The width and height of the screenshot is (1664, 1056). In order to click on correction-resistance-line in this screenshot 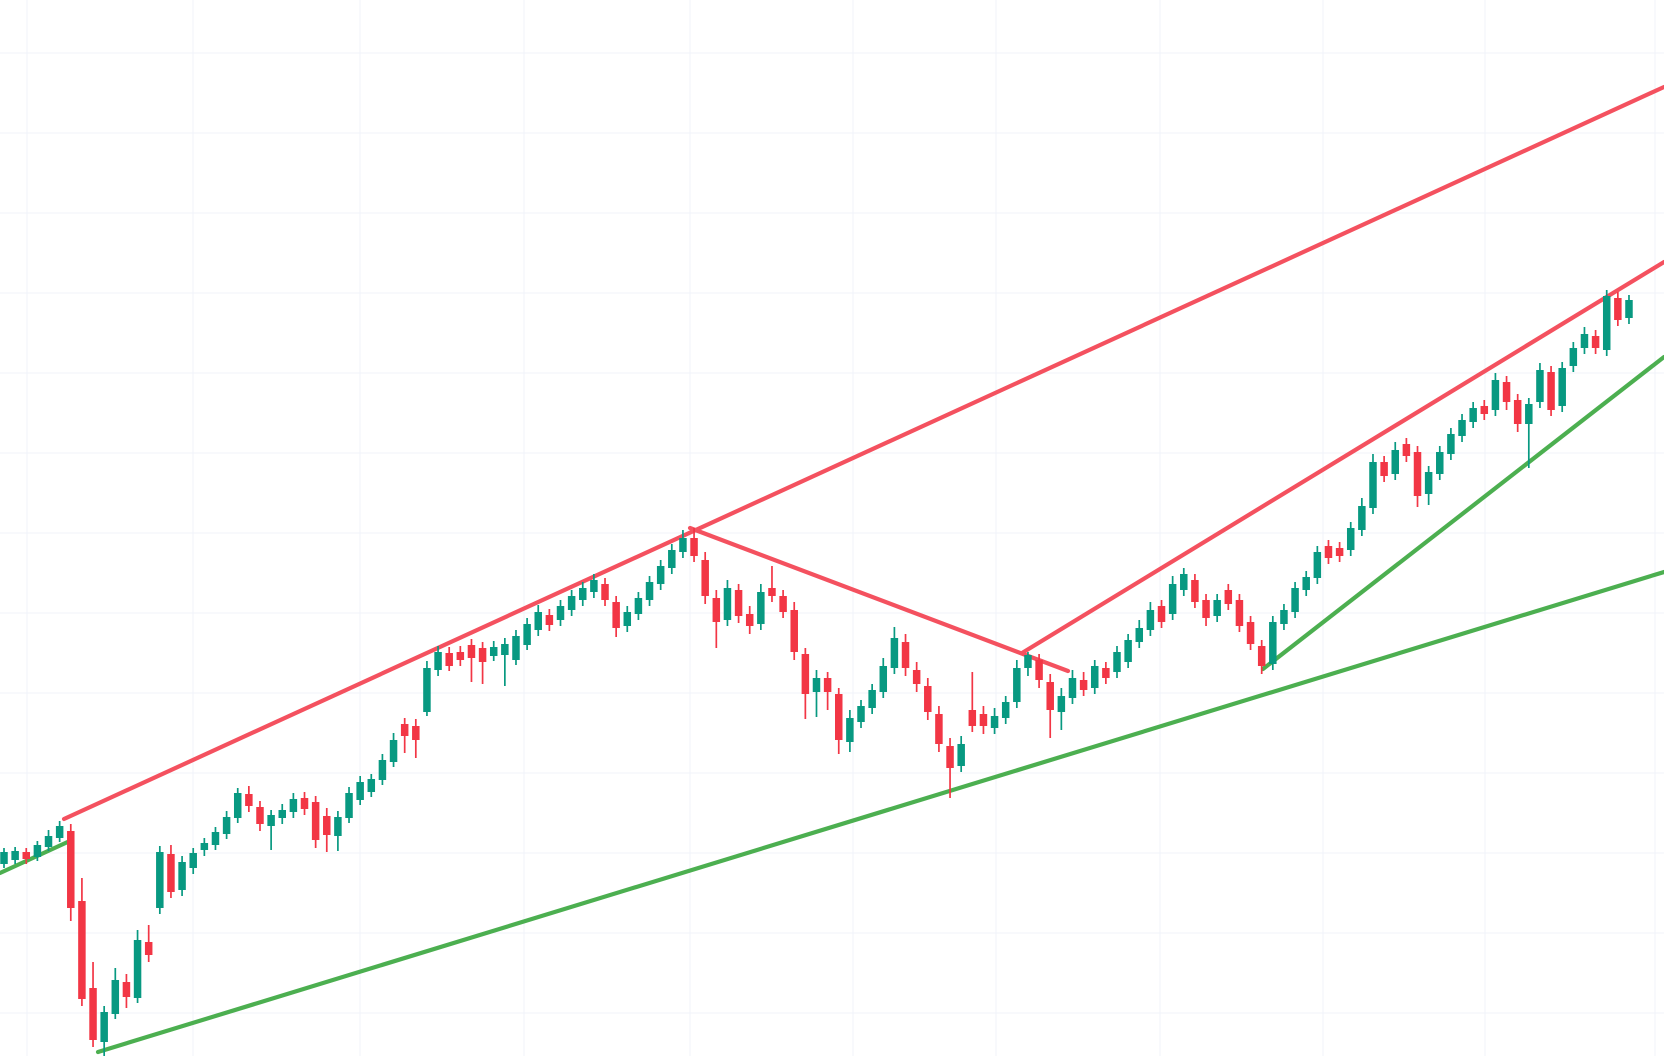, I will do `click(879, 599)`.